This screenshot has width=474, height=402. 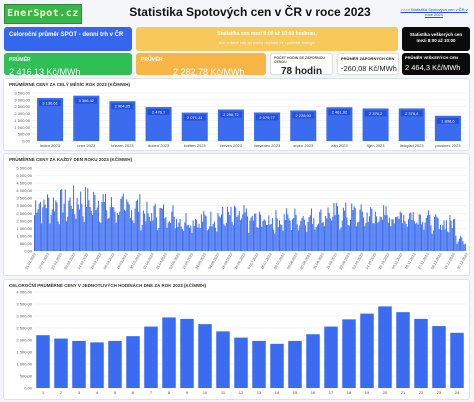 I want to click on x-tick-label: 19.03.2023, so click(x=122, y=262).